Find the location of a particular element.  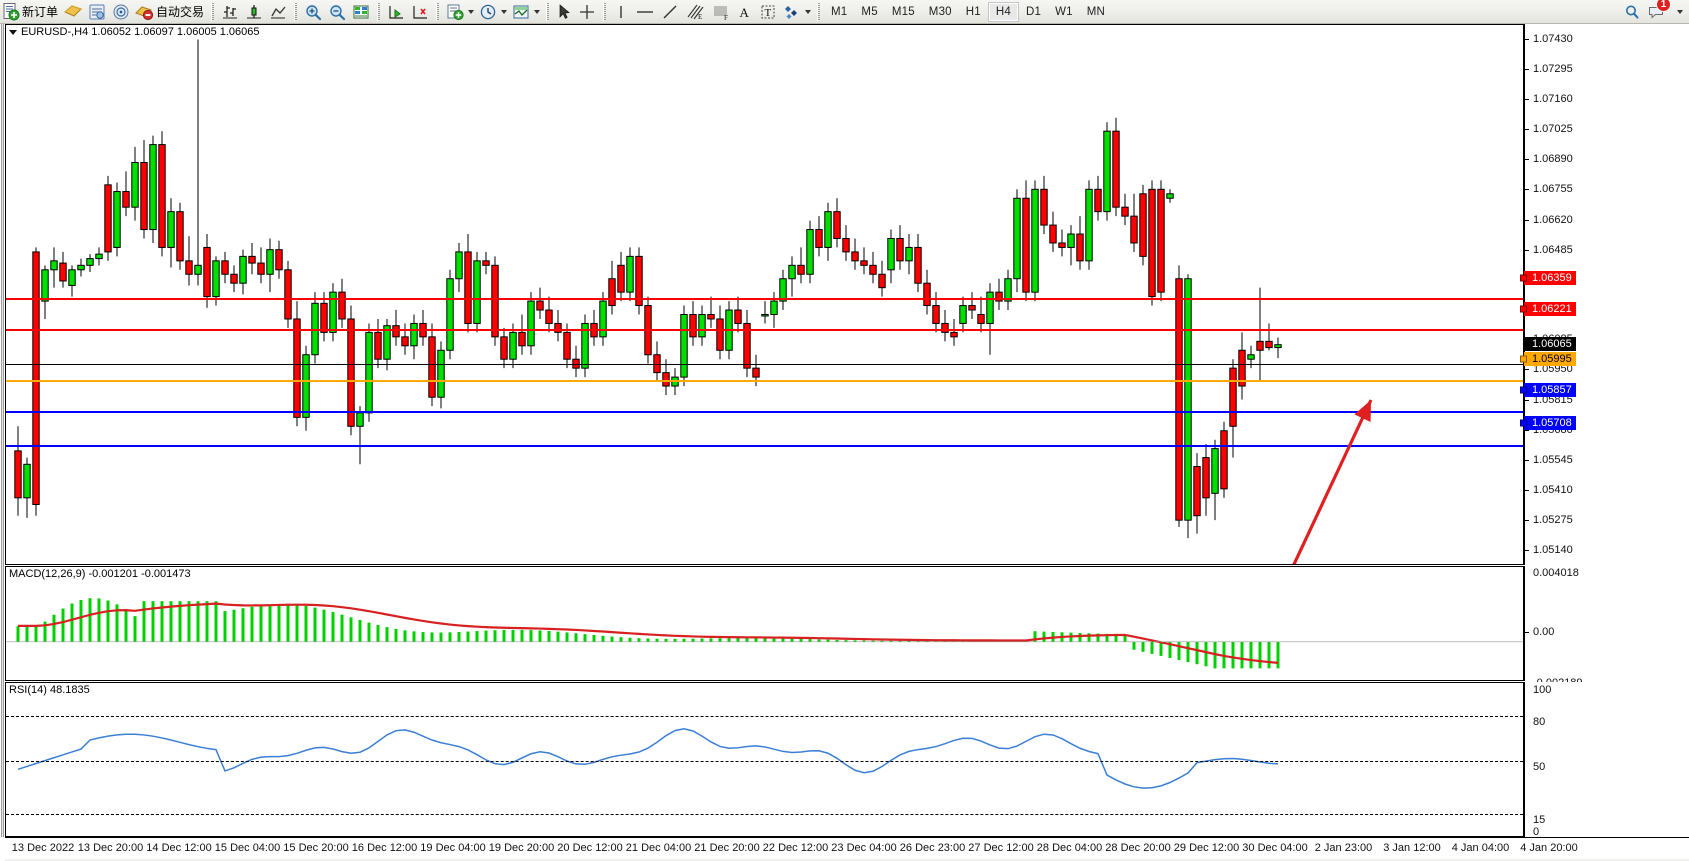

tab-timeframe-m1: M1 is located at coordinates (839, 11).